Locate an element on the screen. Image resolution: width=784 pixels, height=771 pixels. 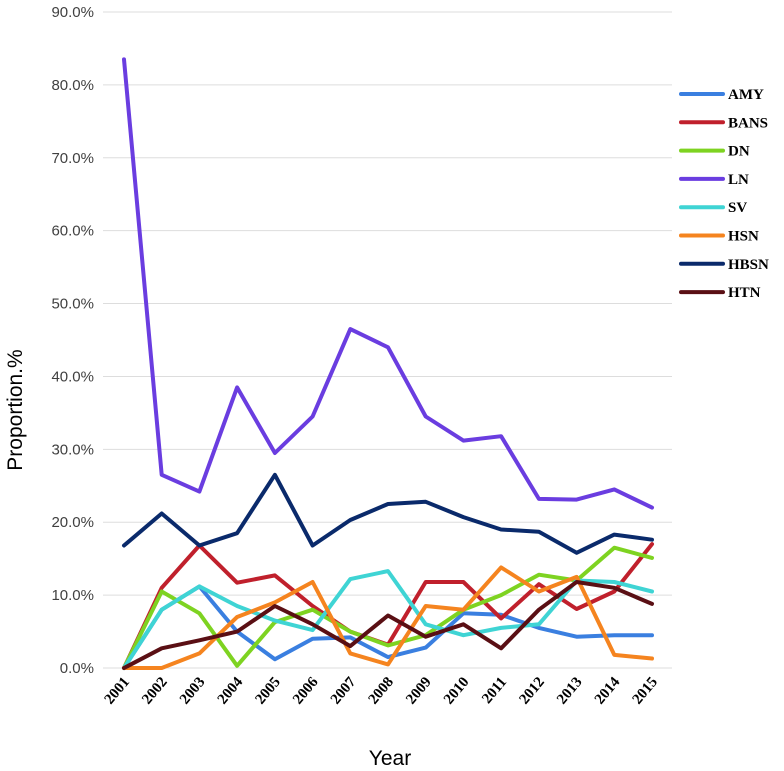
legend-label-dn: DN is located at coordinates (739, 152).